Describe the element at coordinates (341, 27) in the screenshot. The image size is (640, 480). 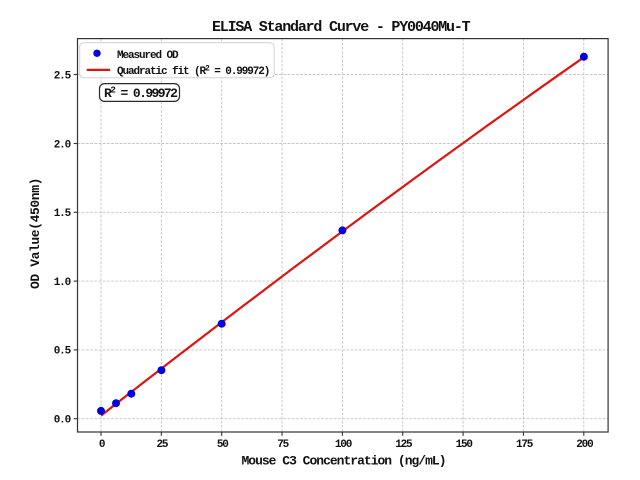
I see `svg-text:ELISA Standard Curve - PY0040M: ELISA Standard Curve - PY0040Mu-T` at that location.